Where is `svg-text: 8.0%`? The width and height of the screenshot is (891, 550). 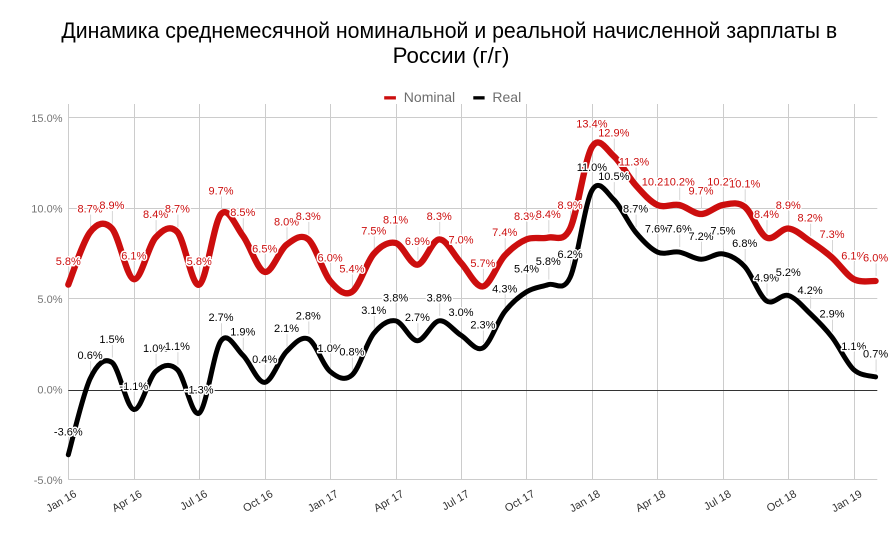 svg-text: 8.0% is located at coordinates (286, 222).